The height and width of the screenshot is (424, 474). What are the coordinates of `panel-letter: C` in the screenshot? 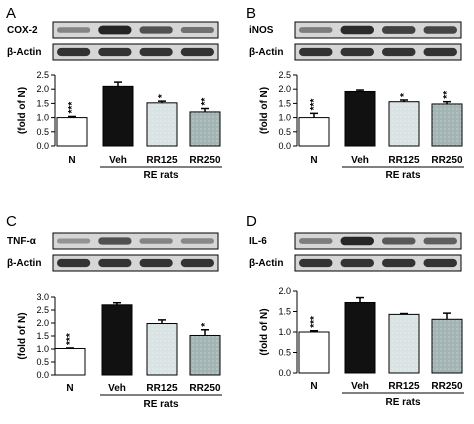 It's located at (11, 221).